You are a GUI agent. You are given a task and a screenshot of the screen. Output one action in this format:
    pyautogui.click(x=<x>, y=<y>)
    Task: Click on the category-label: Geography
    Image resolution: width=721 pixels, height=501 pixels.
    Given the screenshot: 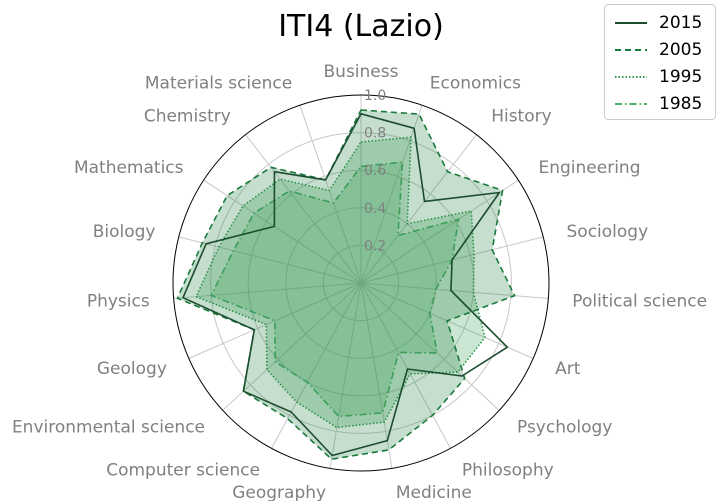 What is the action you would take?
    pyautogui.click(x=279, y=492)
    